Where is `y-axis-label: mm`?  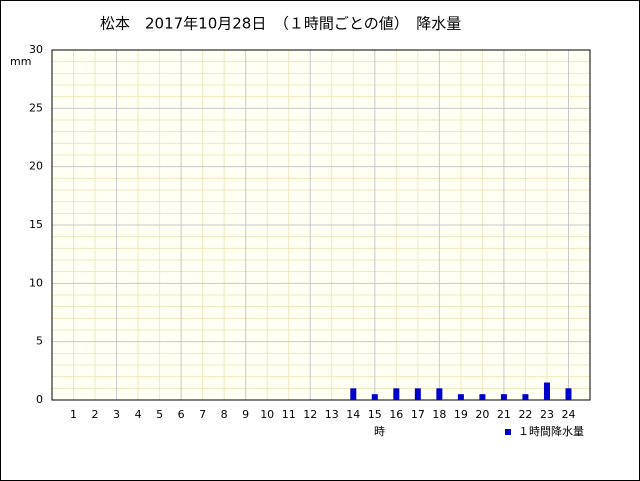 y-axis-label: mm is located at coordinates (20, 61).